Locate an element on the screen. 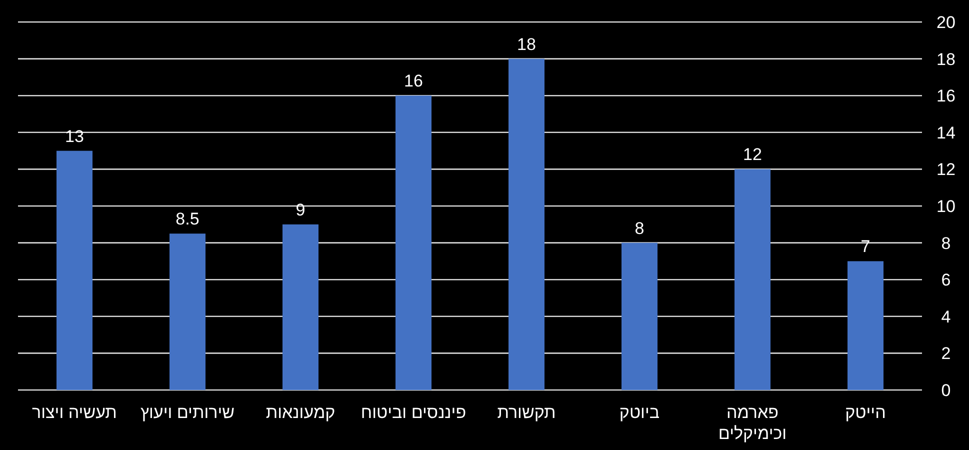 Image resolution: width=969 pixels, height=450 pixels. y-tick-label: 2 is located at coordinates (946, 354).